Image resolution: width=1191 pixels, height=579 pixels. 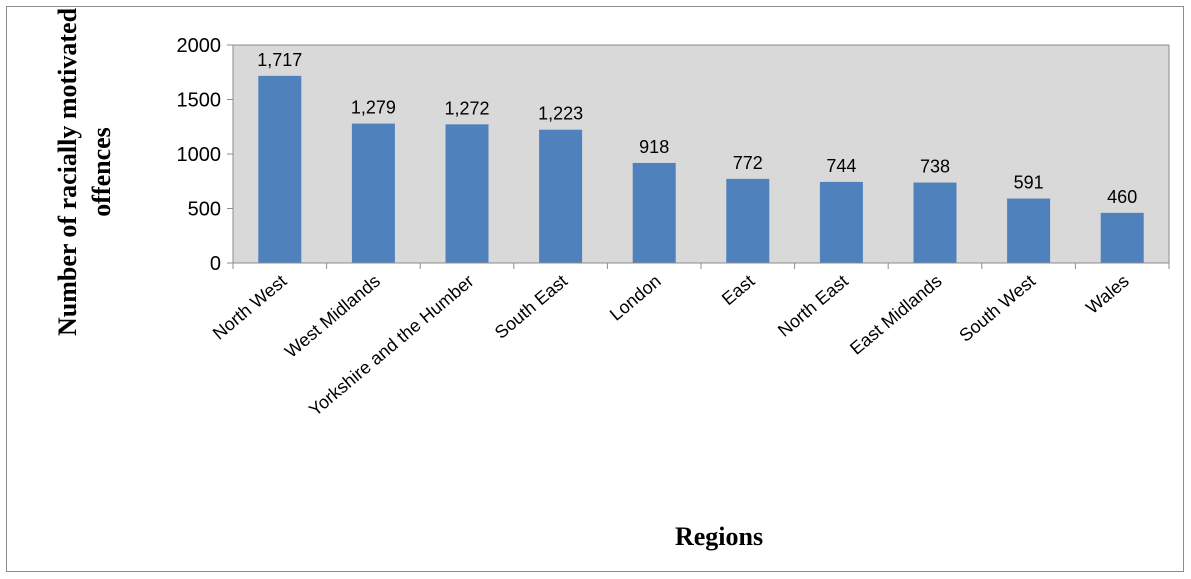 I want to click on x-category-label: West Midlands, so click(x=332, y=316).